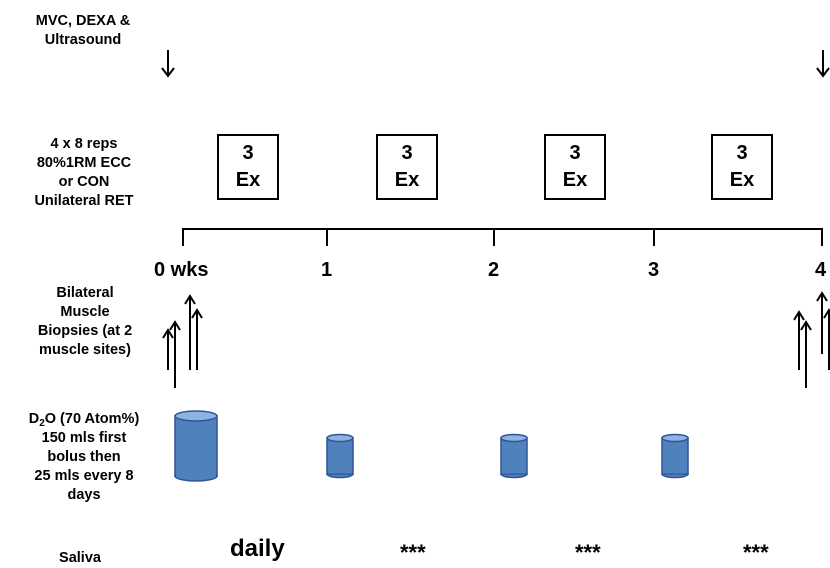 The height and width of the screenshot is (568, 830). What do you see at coordinates (83, 21) in the screenshot?
I see `assessment-label-line-1: MVC, DEXA &` at bounding box center [83, 21].